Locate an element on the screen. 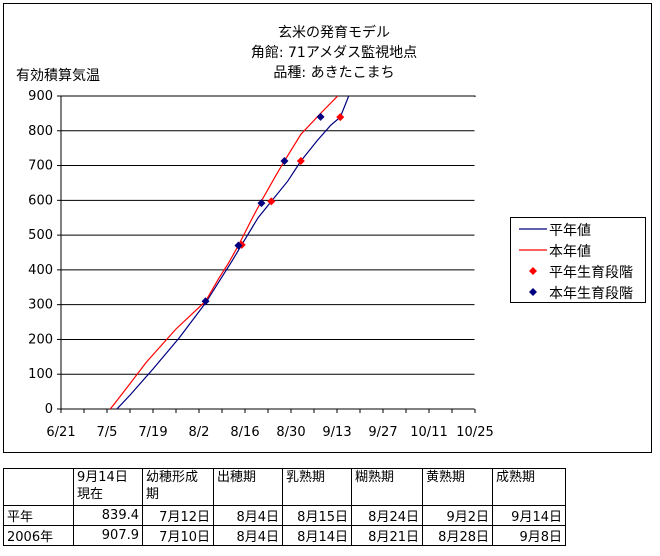  header-text: 出穂期 is located at coordinates (237, 477).